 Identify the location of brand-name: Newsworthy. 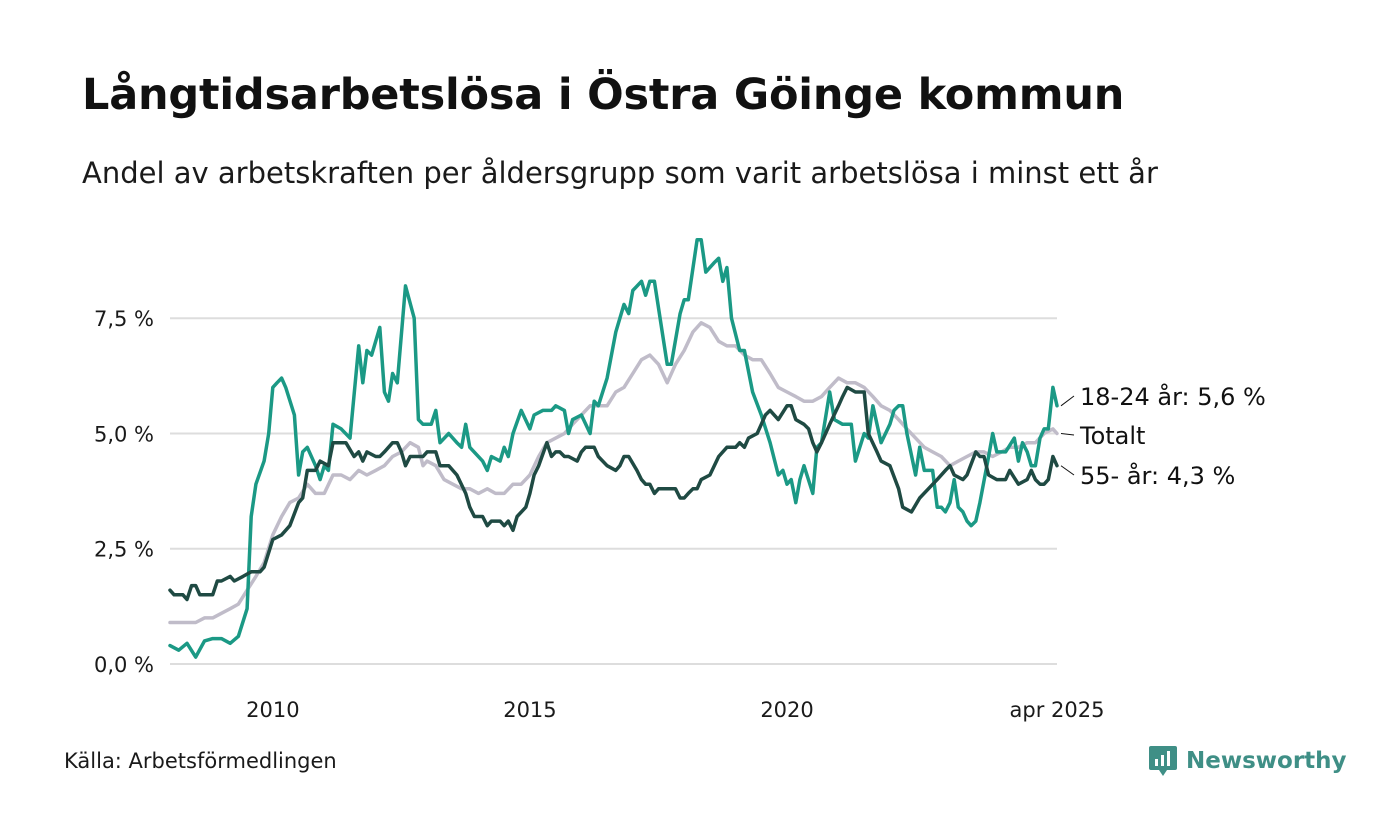
(1266, 761).